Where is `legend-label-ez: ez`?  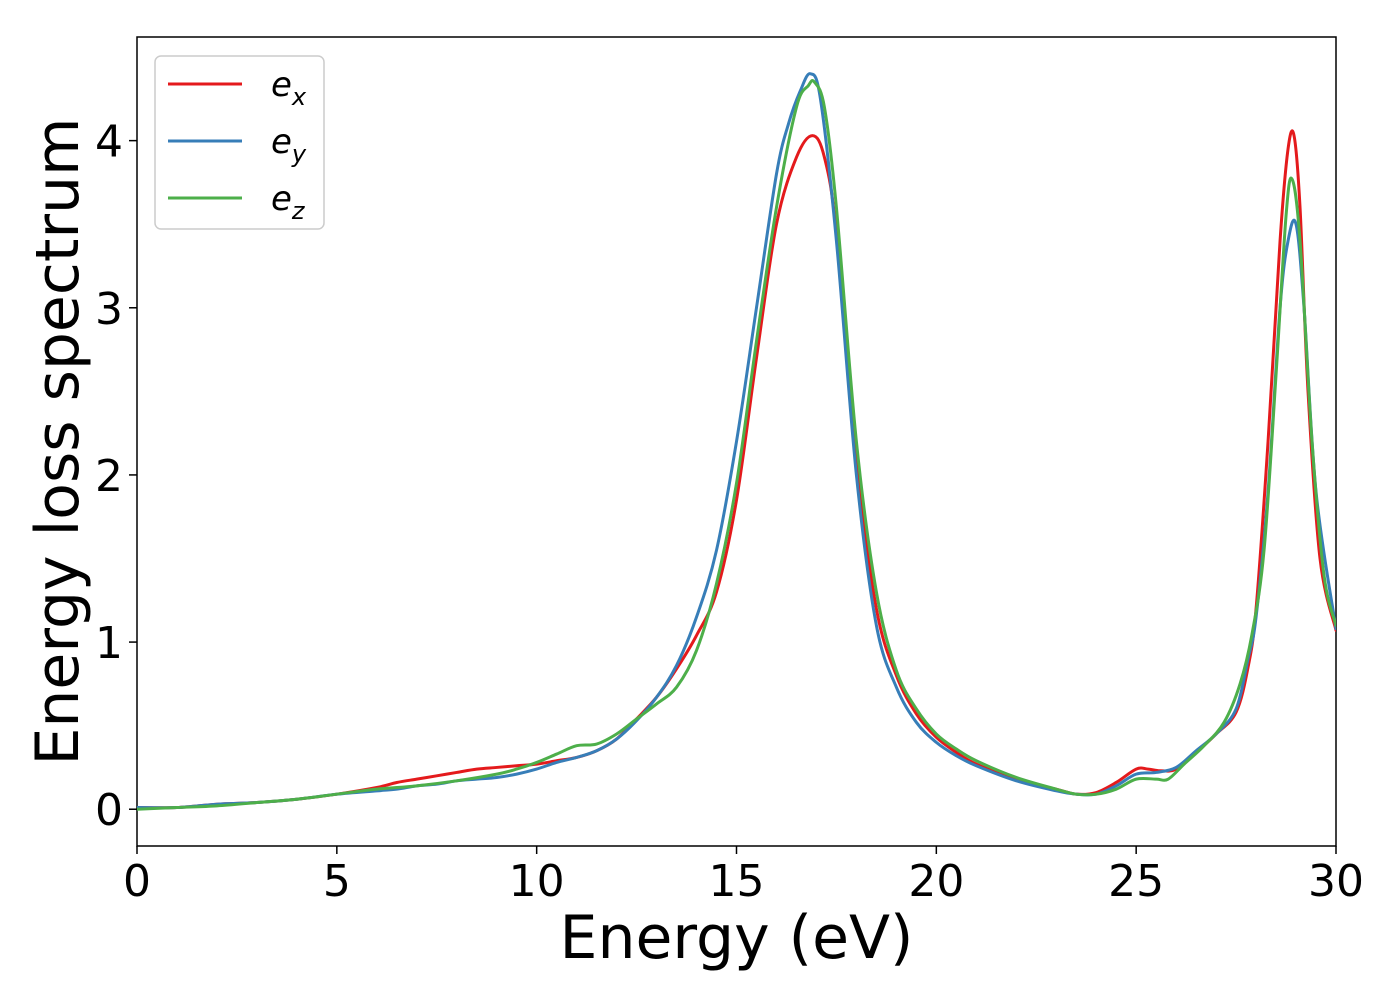 legend-label-ez: ez is located at coordinates (288, 202).